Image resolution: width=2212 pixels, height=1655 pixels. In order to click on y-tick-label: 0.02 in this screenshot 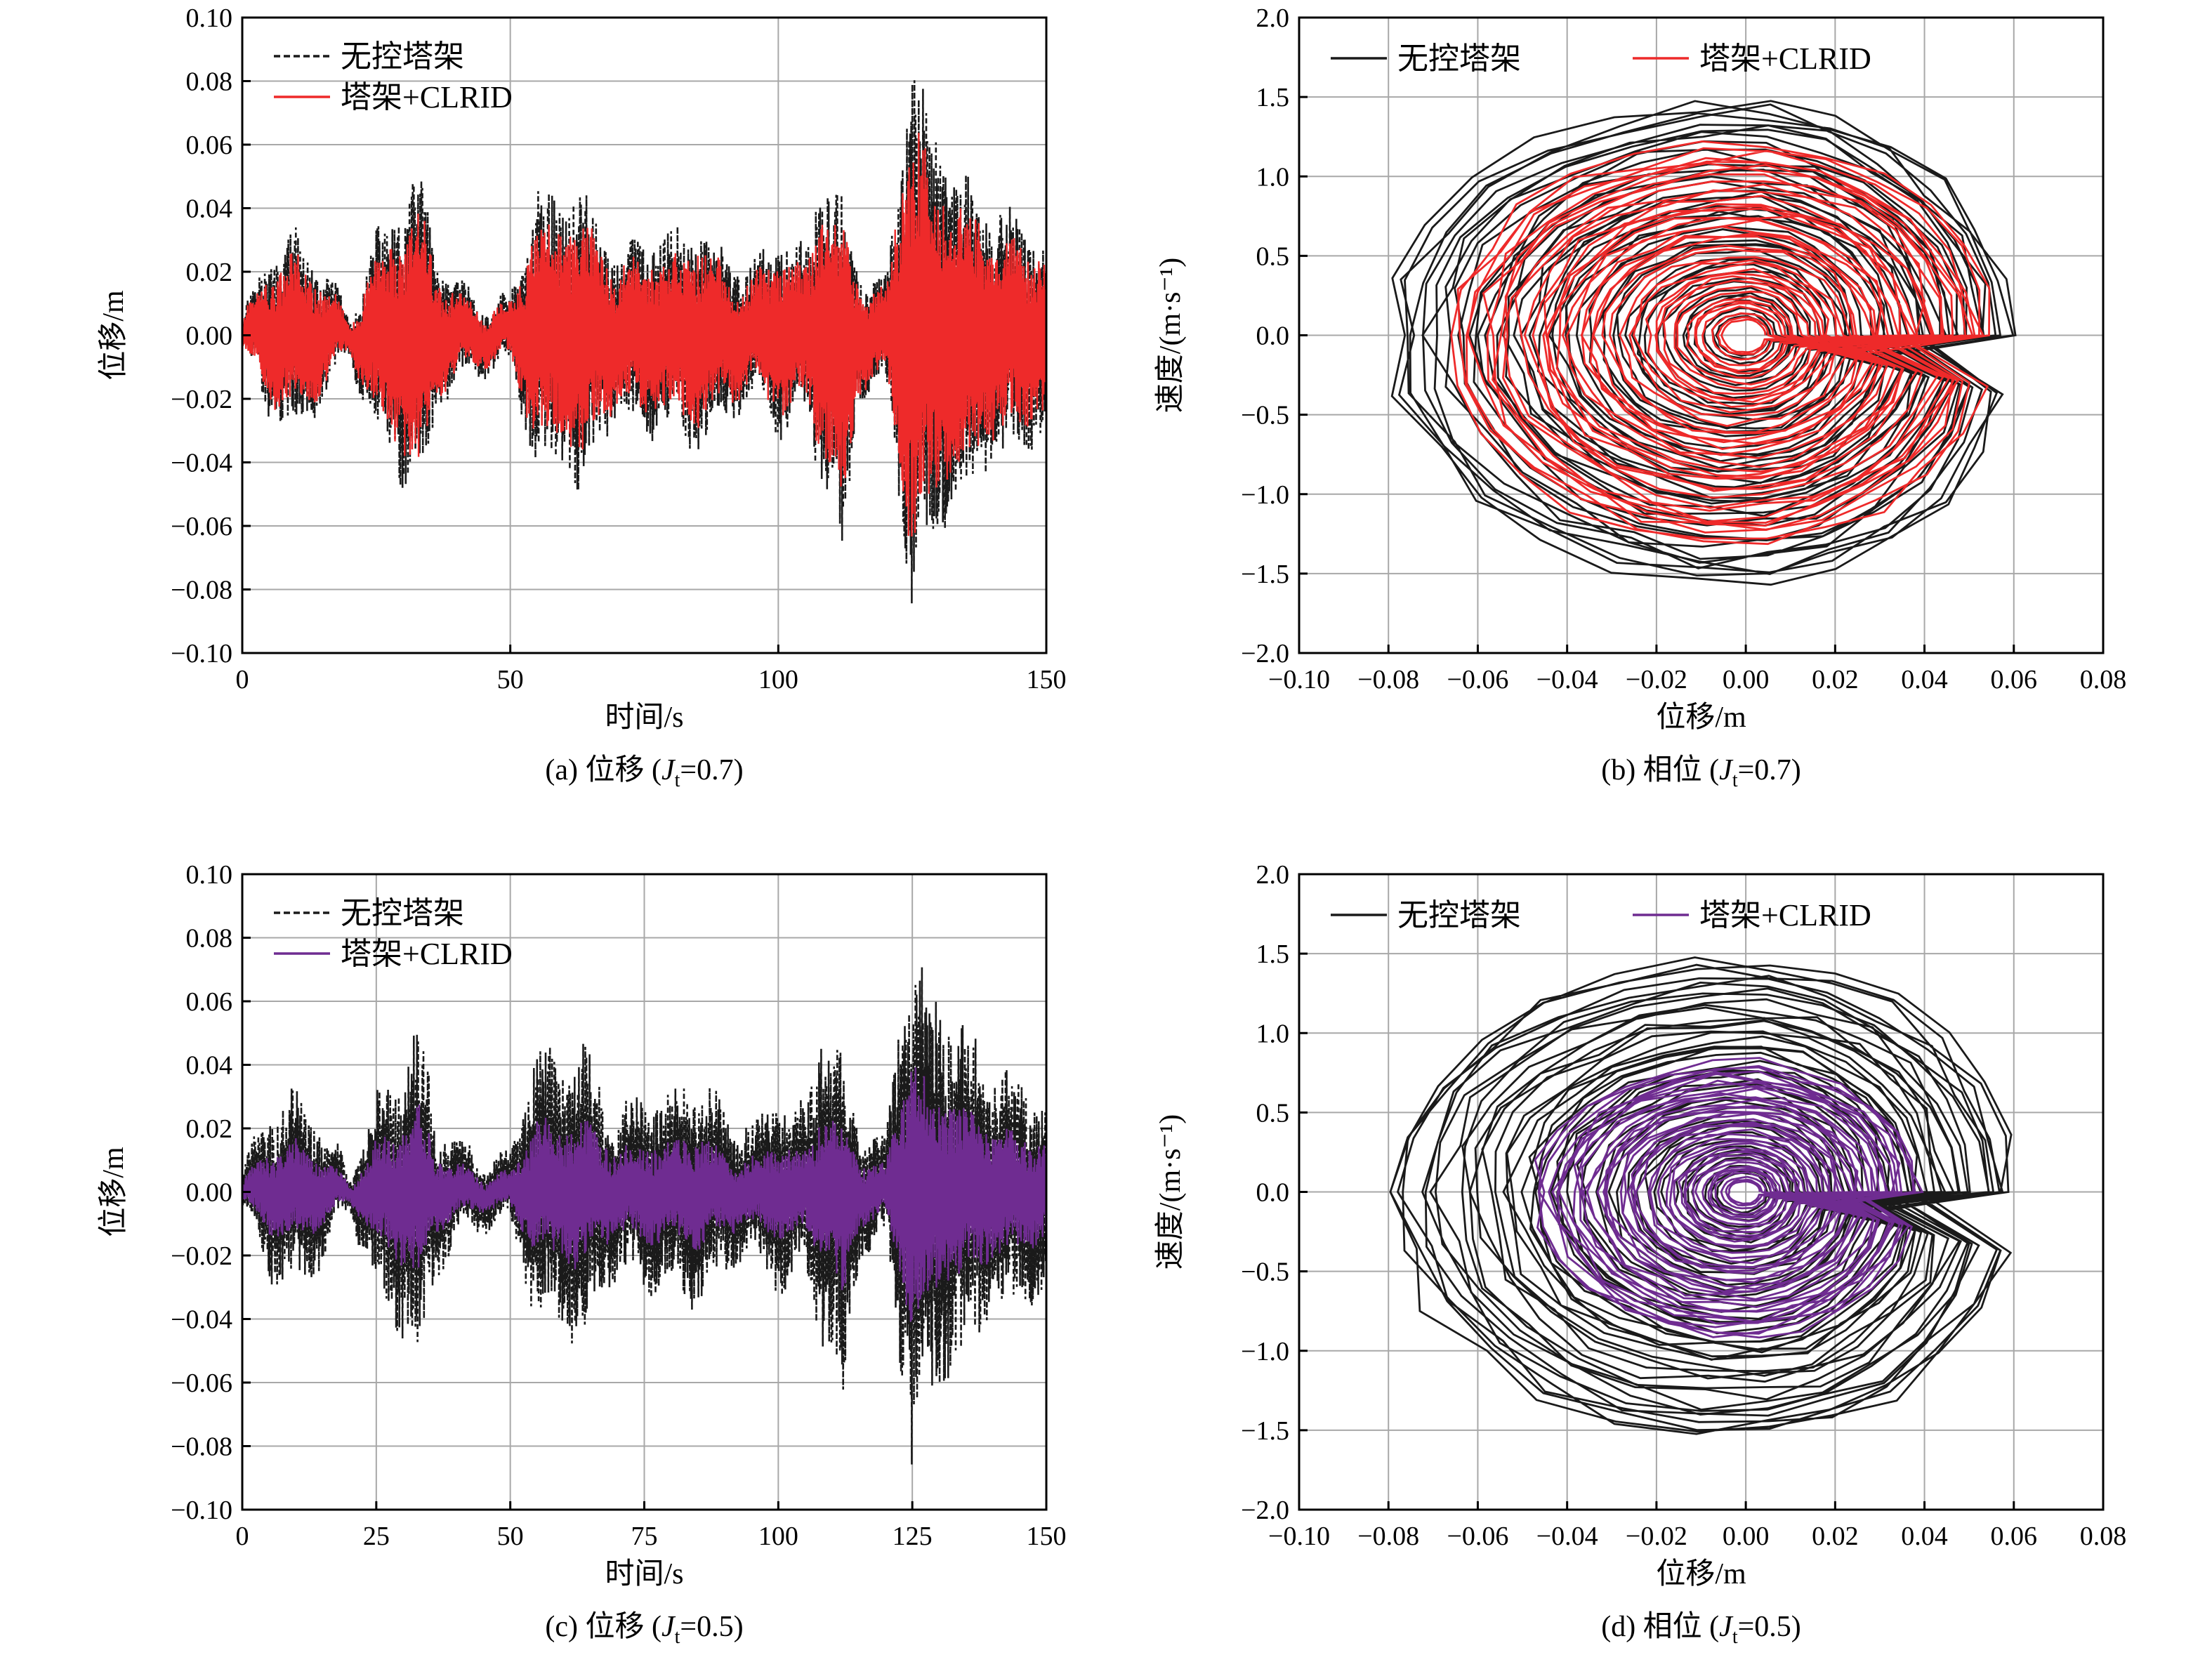, I will do `click(209, 1129)`.